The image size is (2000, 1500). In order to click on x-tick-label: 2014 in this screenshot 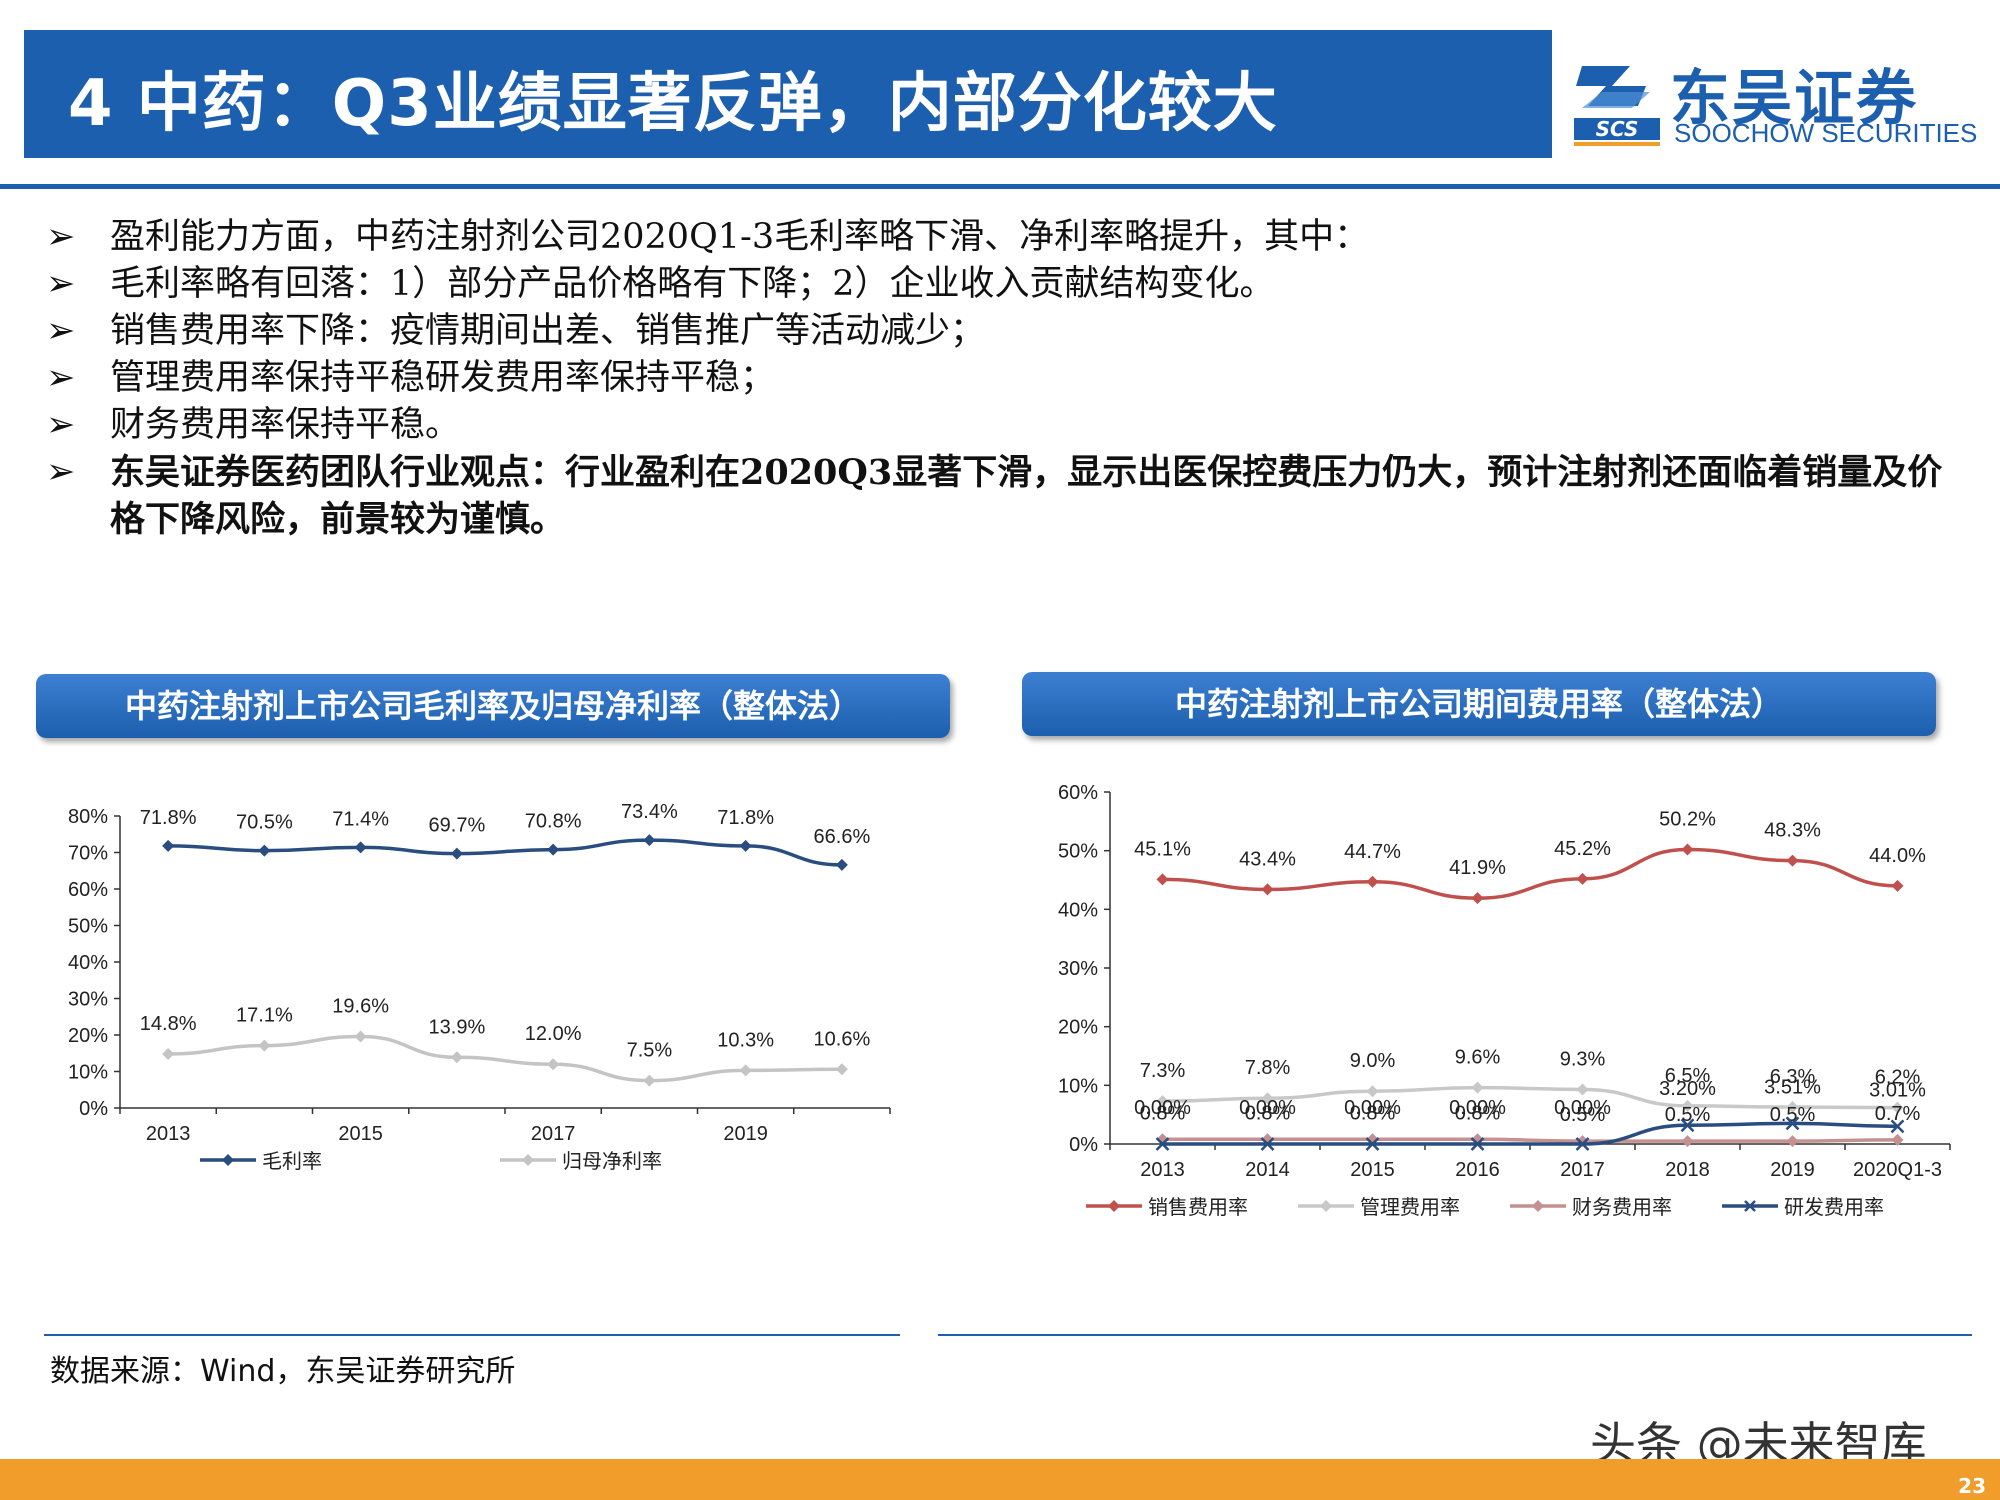, I will do `click(1267, 1170)`.